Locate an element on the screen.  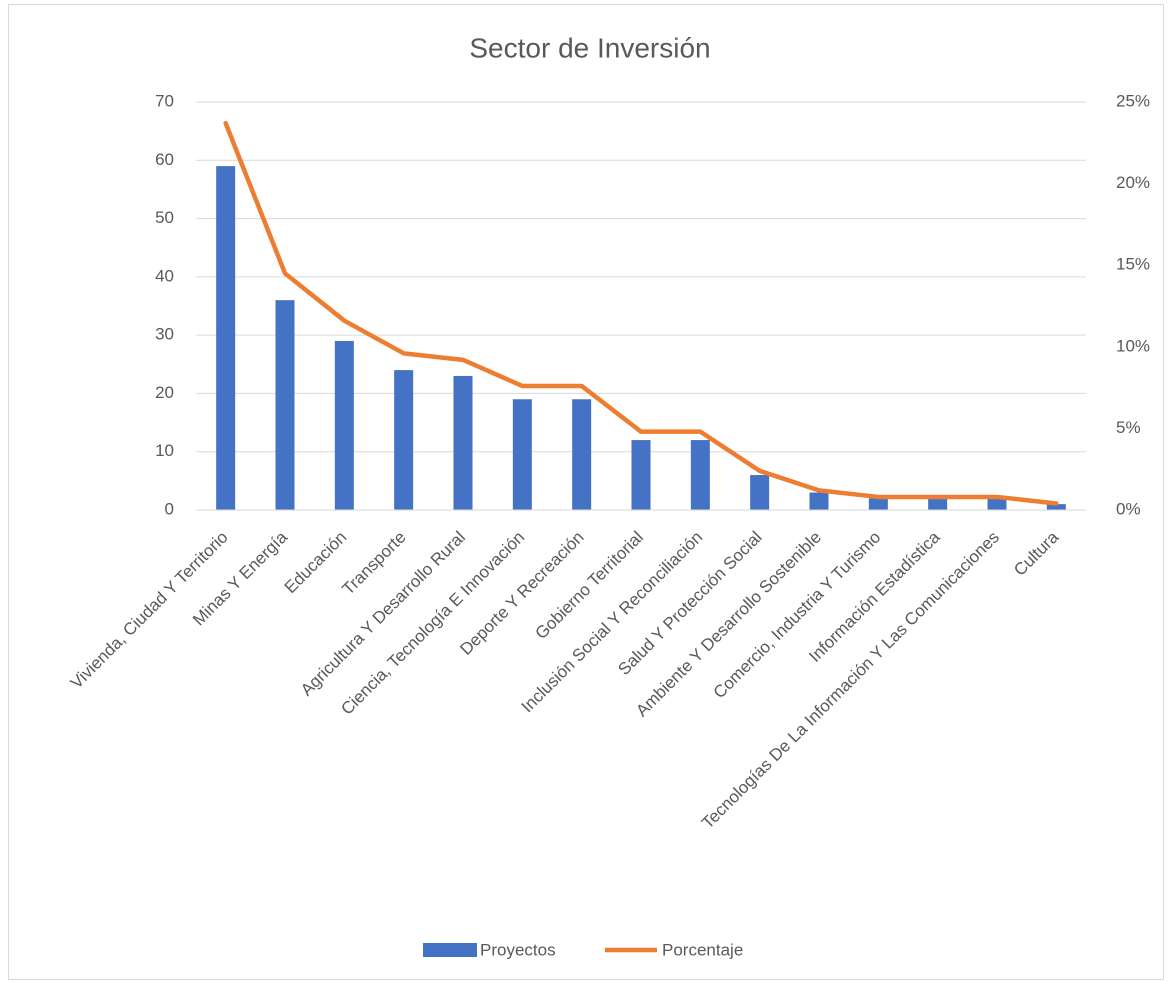
y-tick-label: 60 is located at coordinates (164, 159).